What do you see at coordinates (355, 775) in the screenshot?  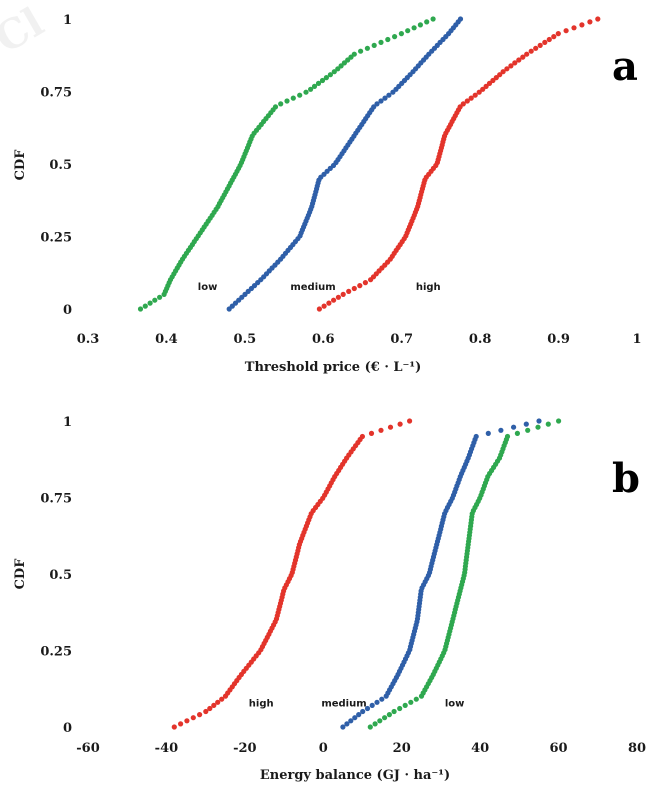 I see `panel-b-x-axis-title: Energy balance (GJ · ha⁻¹)` at bounding box center [355, 775].